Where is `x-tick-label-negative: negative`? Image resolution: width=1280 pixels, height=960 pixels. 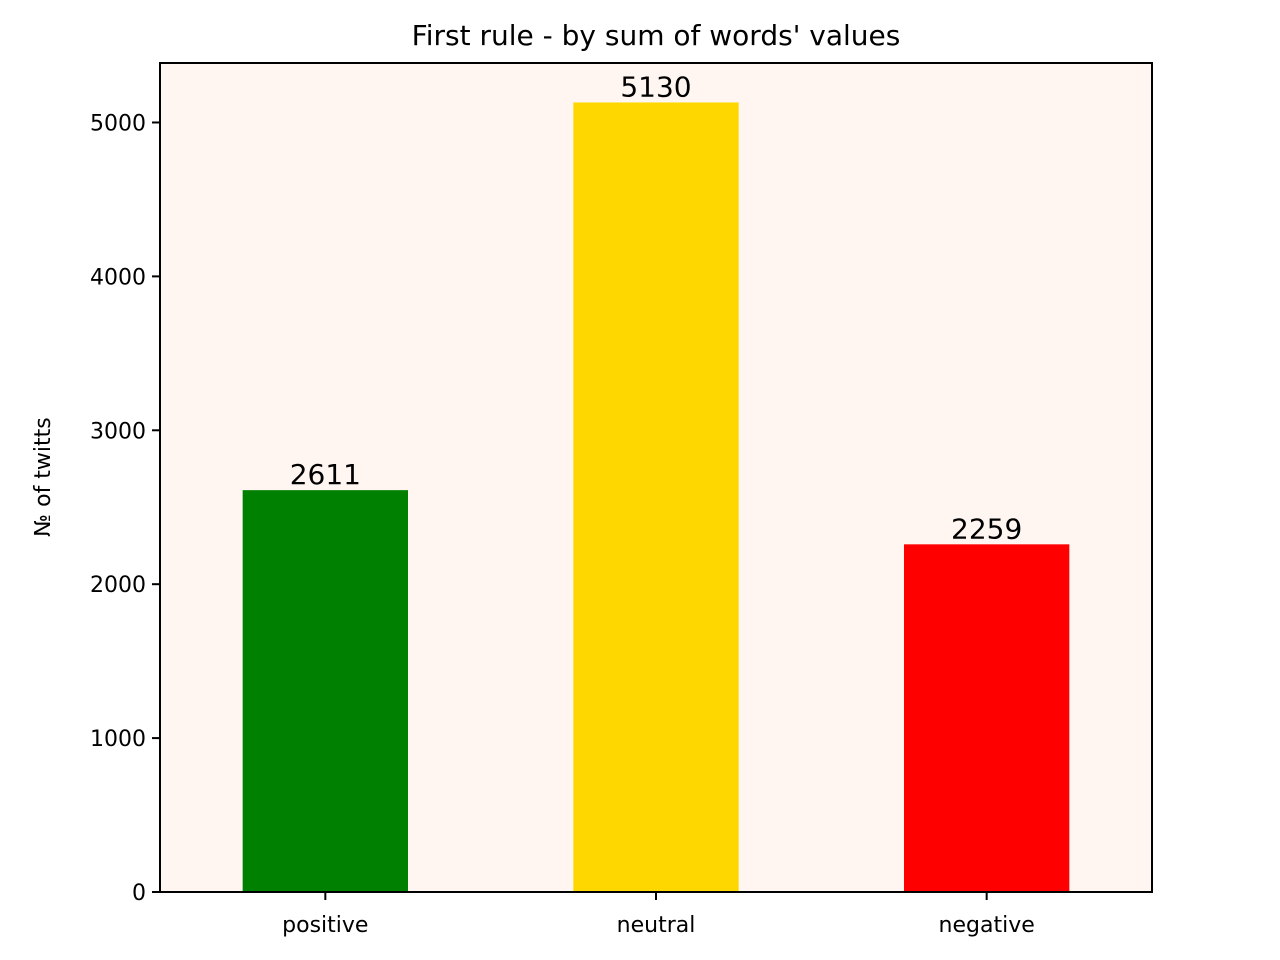 x-tick-label-negative: negative is located at coordinates (987, 925).